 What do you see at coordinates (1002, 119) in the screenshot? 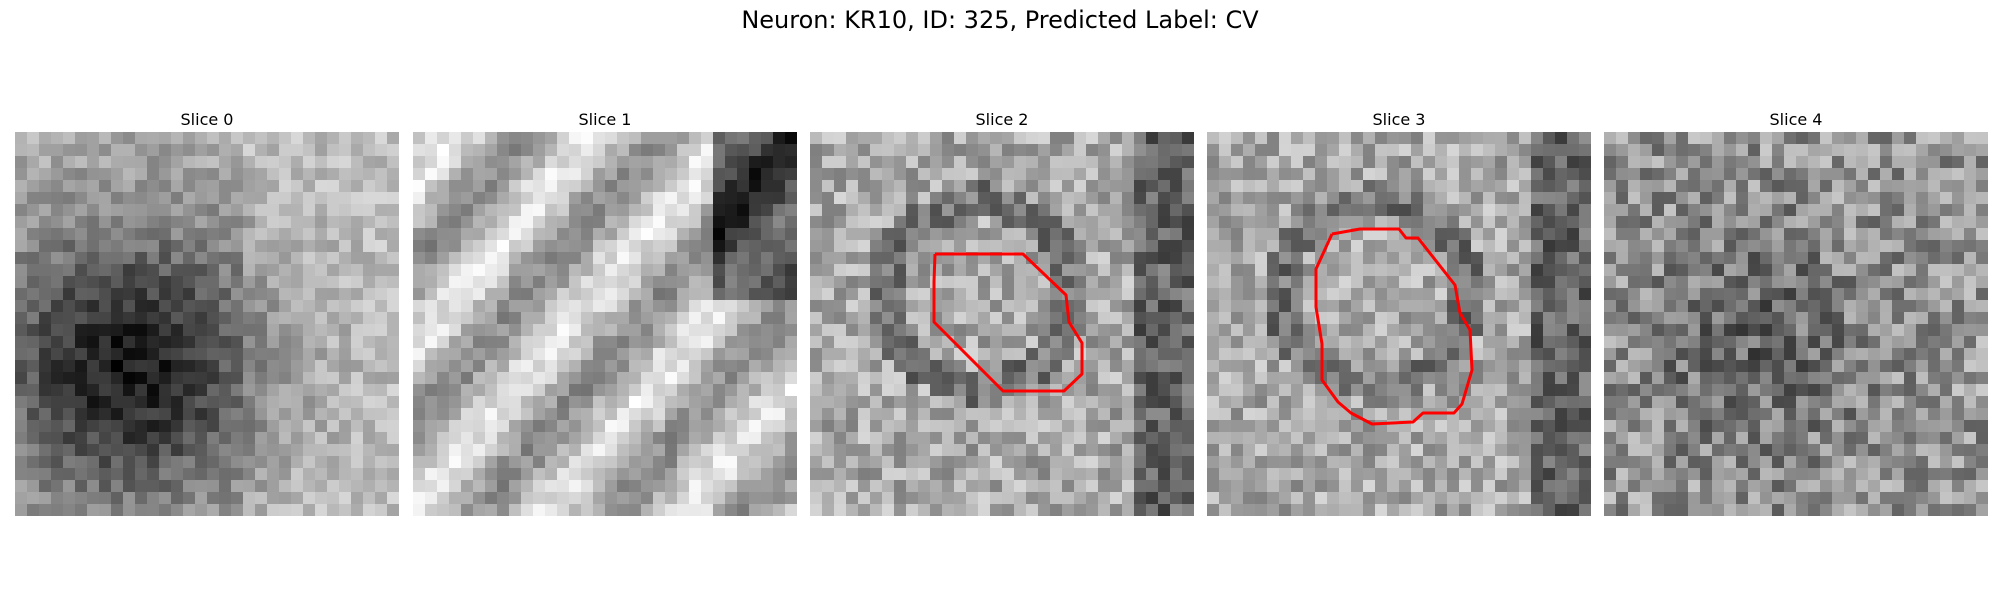
I see `slice-title: Slice 2` at bounding box center [1002, 119].